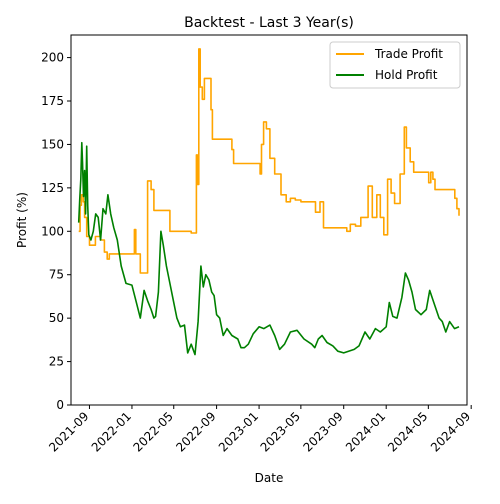 The image size is (500, 504). I want to click on y-tick-label: 150, so click(52, 144).